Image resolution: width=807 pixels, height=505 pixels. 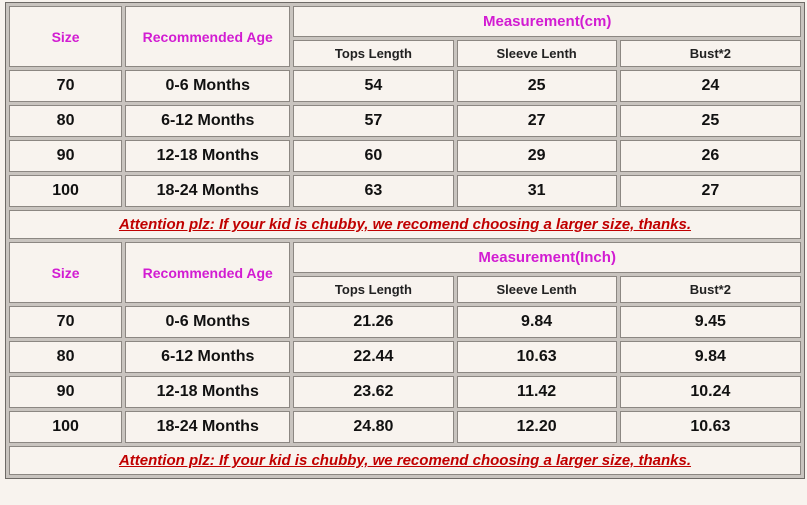 What do you see at coordinates (710, 191) in the screenshot?
I see `bust-cell: 27` at bounding box center [710, 191].